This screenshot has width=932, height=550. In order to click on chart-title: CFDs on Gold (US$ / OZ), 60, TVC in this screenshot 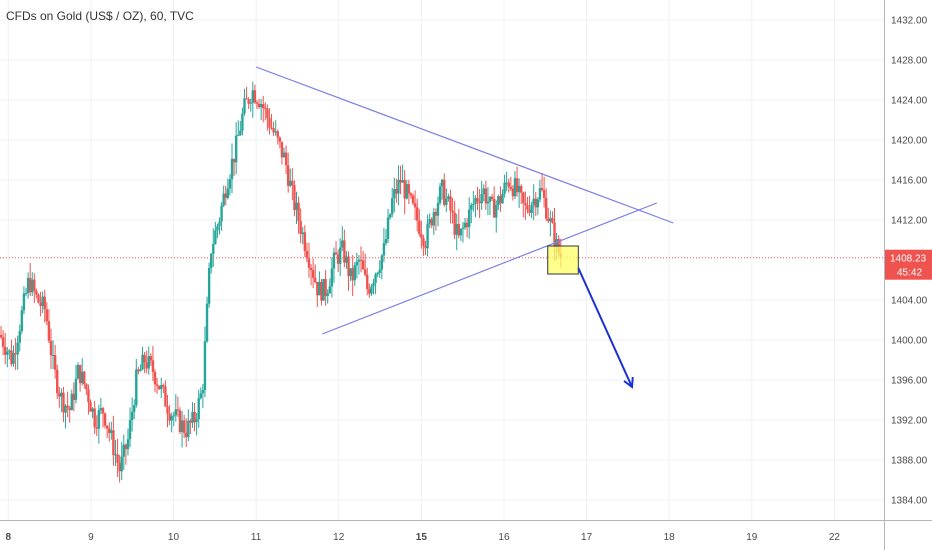, I will do `click(100, 16)`.